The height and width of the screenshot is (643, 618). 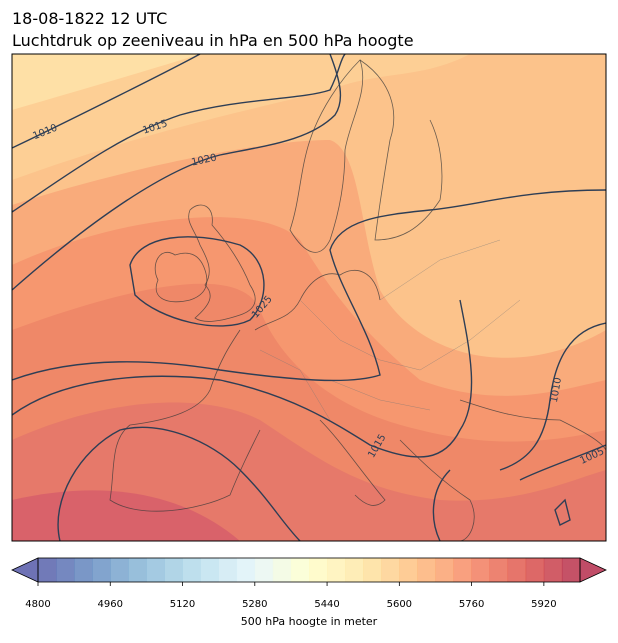 I want to click on colorbar-tick-label: 5120, so click(x=182, y=604).